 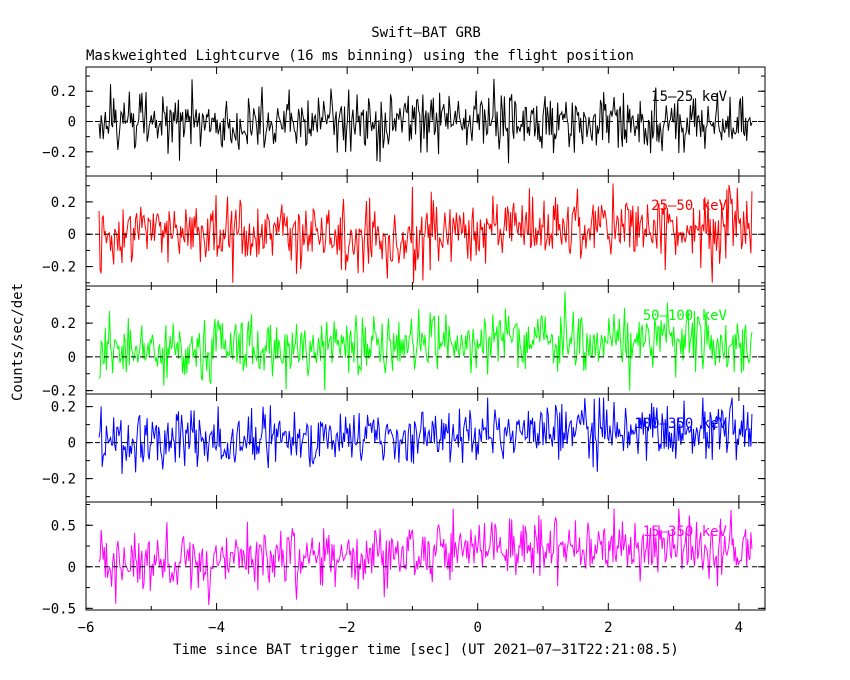 I want to click on y-tick-label-1-2: 0.2, so click(x=63, y=203).